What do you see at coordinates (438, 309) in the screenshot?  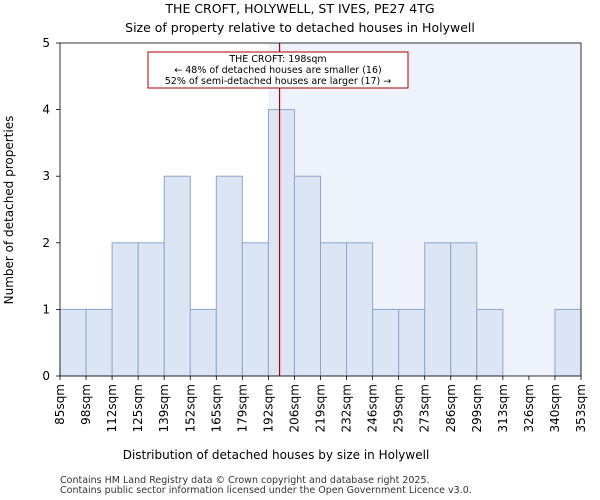 I see `bar-273sqm` at bounding box center [438, 309].